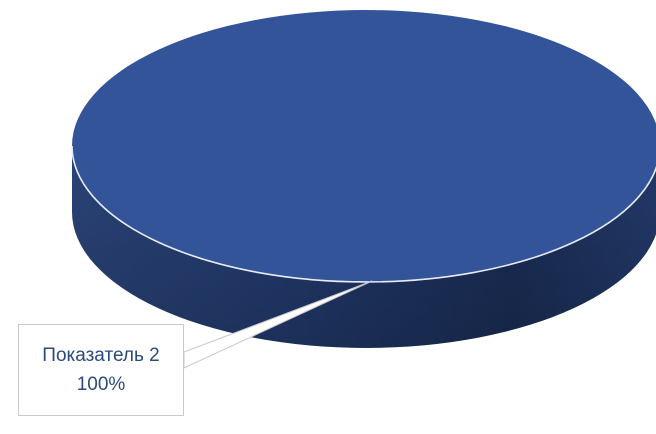 The image size is (656, 434). Describe the element at coordinates (101, 384) in the screenshot. I see `data-label-percent: 100%` at that location.